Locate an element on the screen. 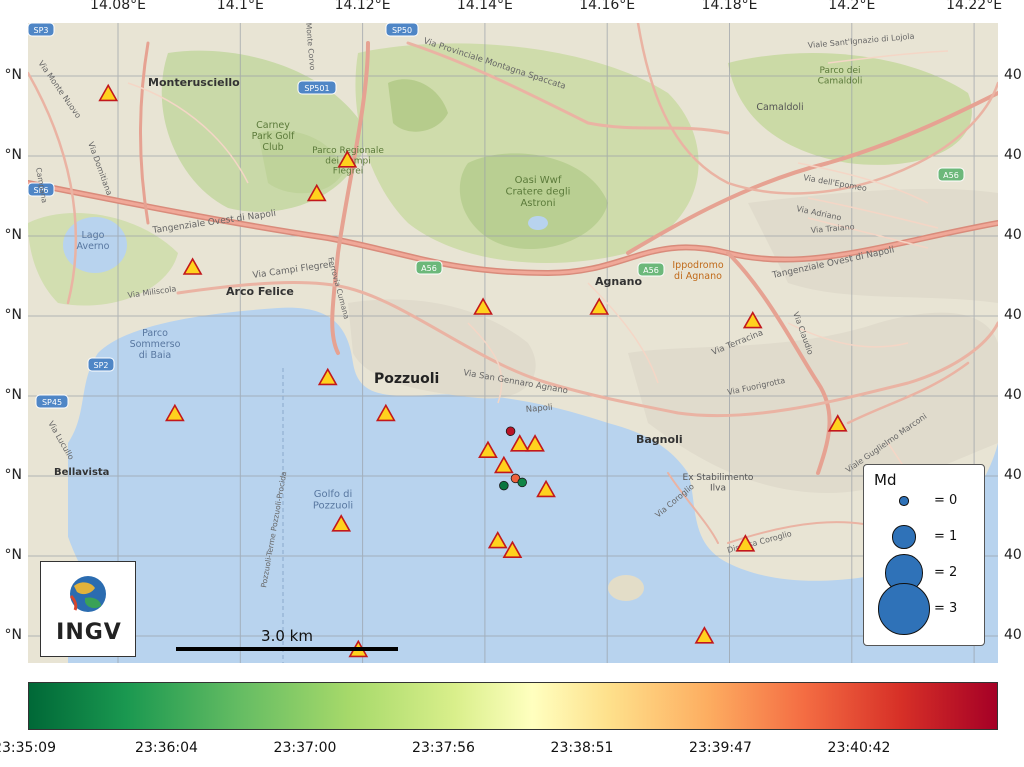 Image resolution: width=1024 pixels, height=767 pixels. road-shield-label: SP501 is located at coordinates (316, 88).